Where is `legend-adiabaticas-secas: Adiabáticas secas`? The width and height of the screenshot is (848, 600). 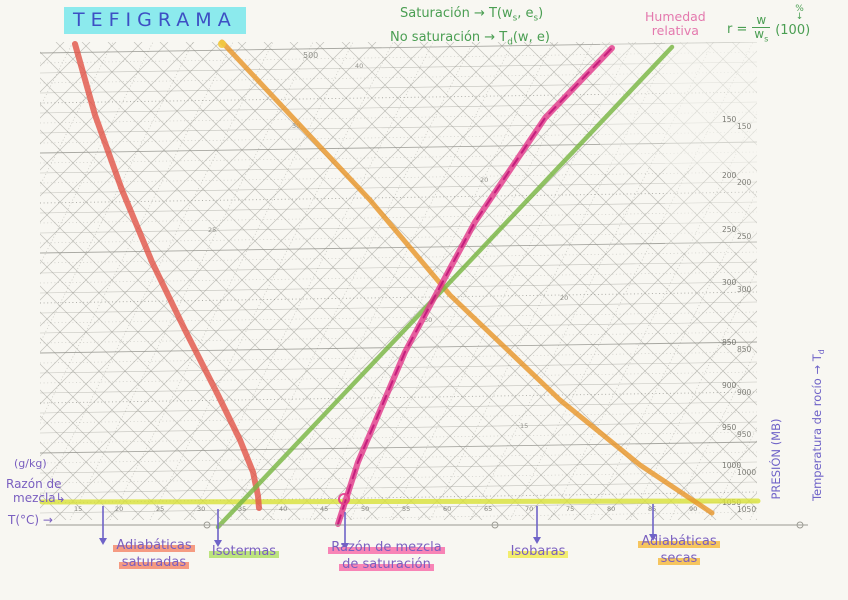 legend-adiabaticas-secas: Adiabáticas secas is located at coordinates (679, 550).